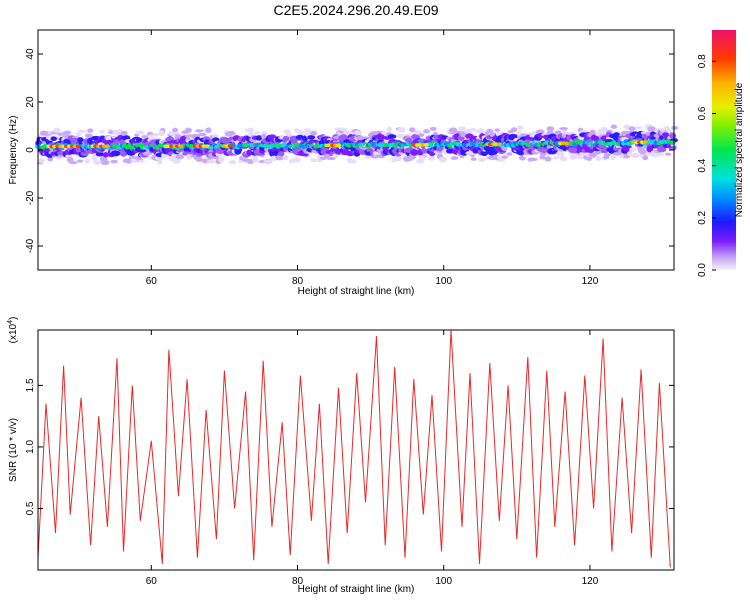  What do you see at coordinates (702, 217) in the screenshot?
I see `colorbar-tick-label: 0.2` at bounding box center [702, 217].